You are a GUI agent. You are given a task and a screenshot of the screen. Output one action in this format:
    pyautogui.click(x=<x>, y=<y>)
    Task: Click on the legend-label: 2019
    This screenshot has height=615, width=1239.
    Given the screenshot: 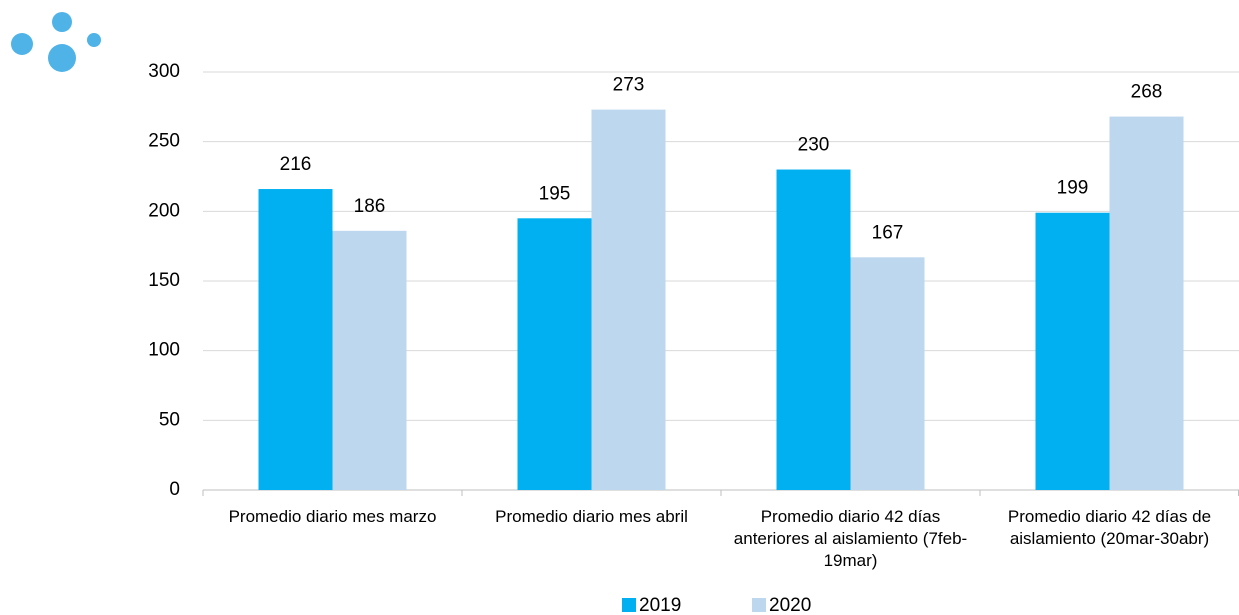 What is the action you would take?
    pyautogui.click(x=660, y=605)
    